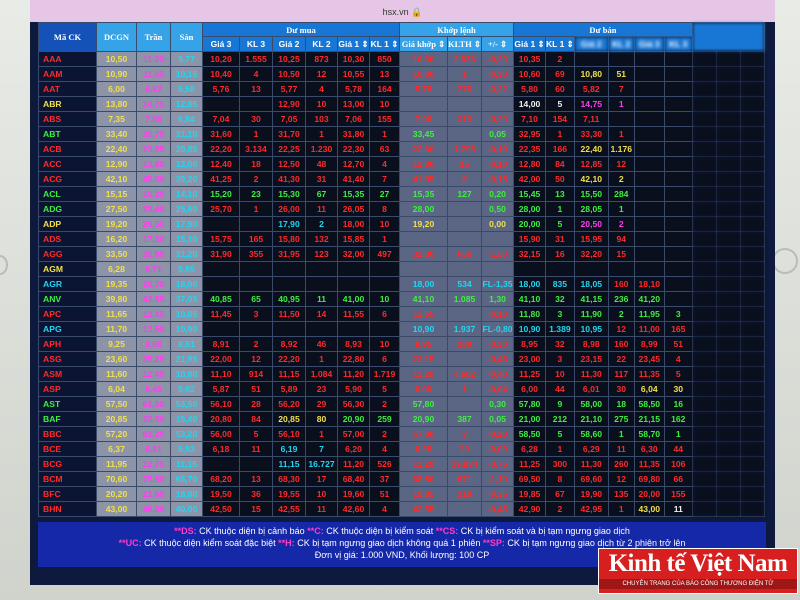  What do you see at coordinates (67, 344) in the screenshot?
I see `symbol: APH` at bounding box center [67, 344].